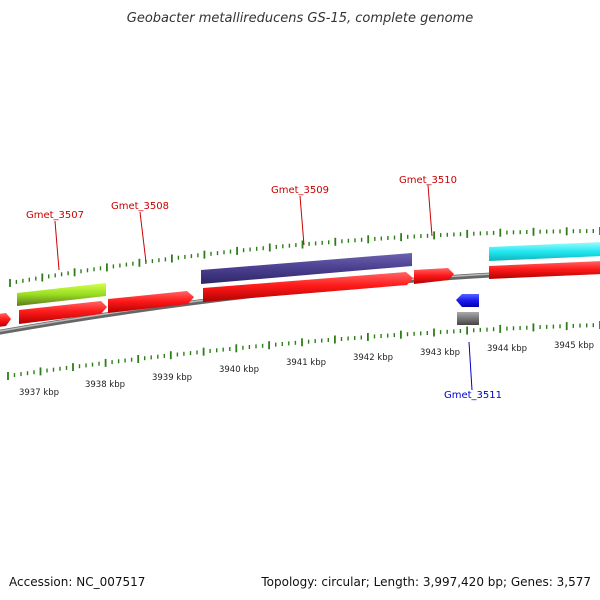 The image size is (600, 600). Describe the element at coordinates (5, 320) in the screenshot. I see `cds-arrow-partial` at that location.